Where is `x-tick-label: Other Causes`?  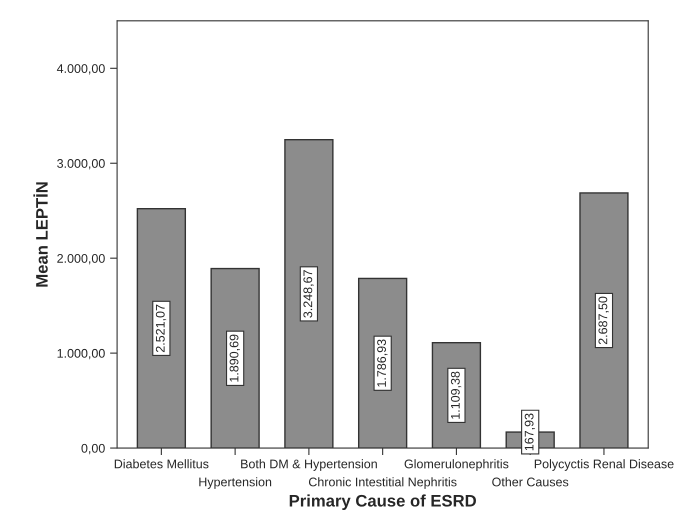 x-tick-label: Other Causes is located at coordinates (530, 481).